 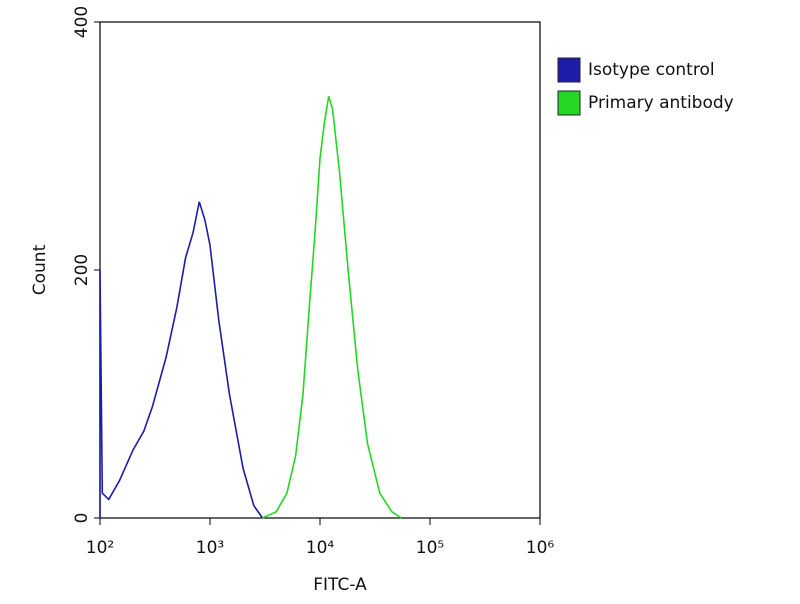 I want to click on y-axis-label: Count, so click(x=40, y=269).